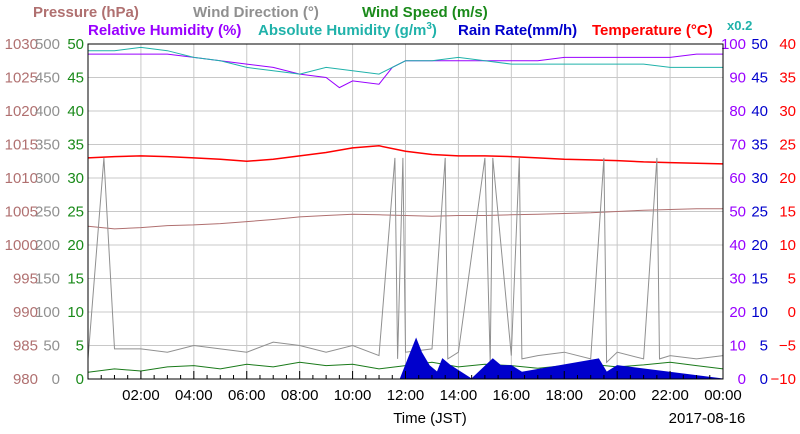 The width and height of the screenshot is (800, 434). I want to click on pressure-tick-label: 995, so click(25, 279).